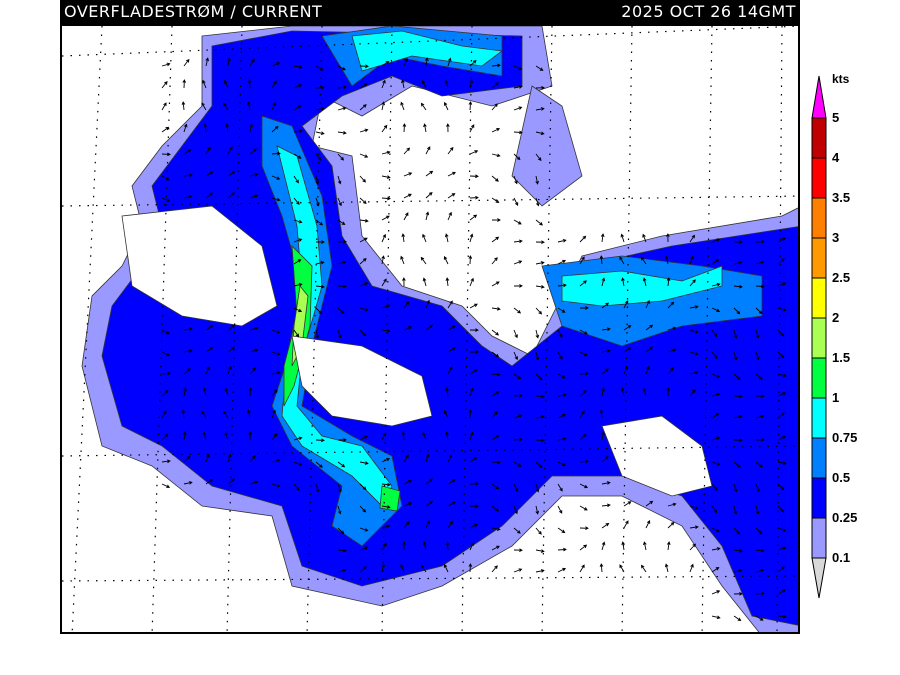 The width and height of the screenshot is (900, 675). Describe the element at coordinates (841, 557) in the screenshot. I see `legend-label: 0.1` at that location.